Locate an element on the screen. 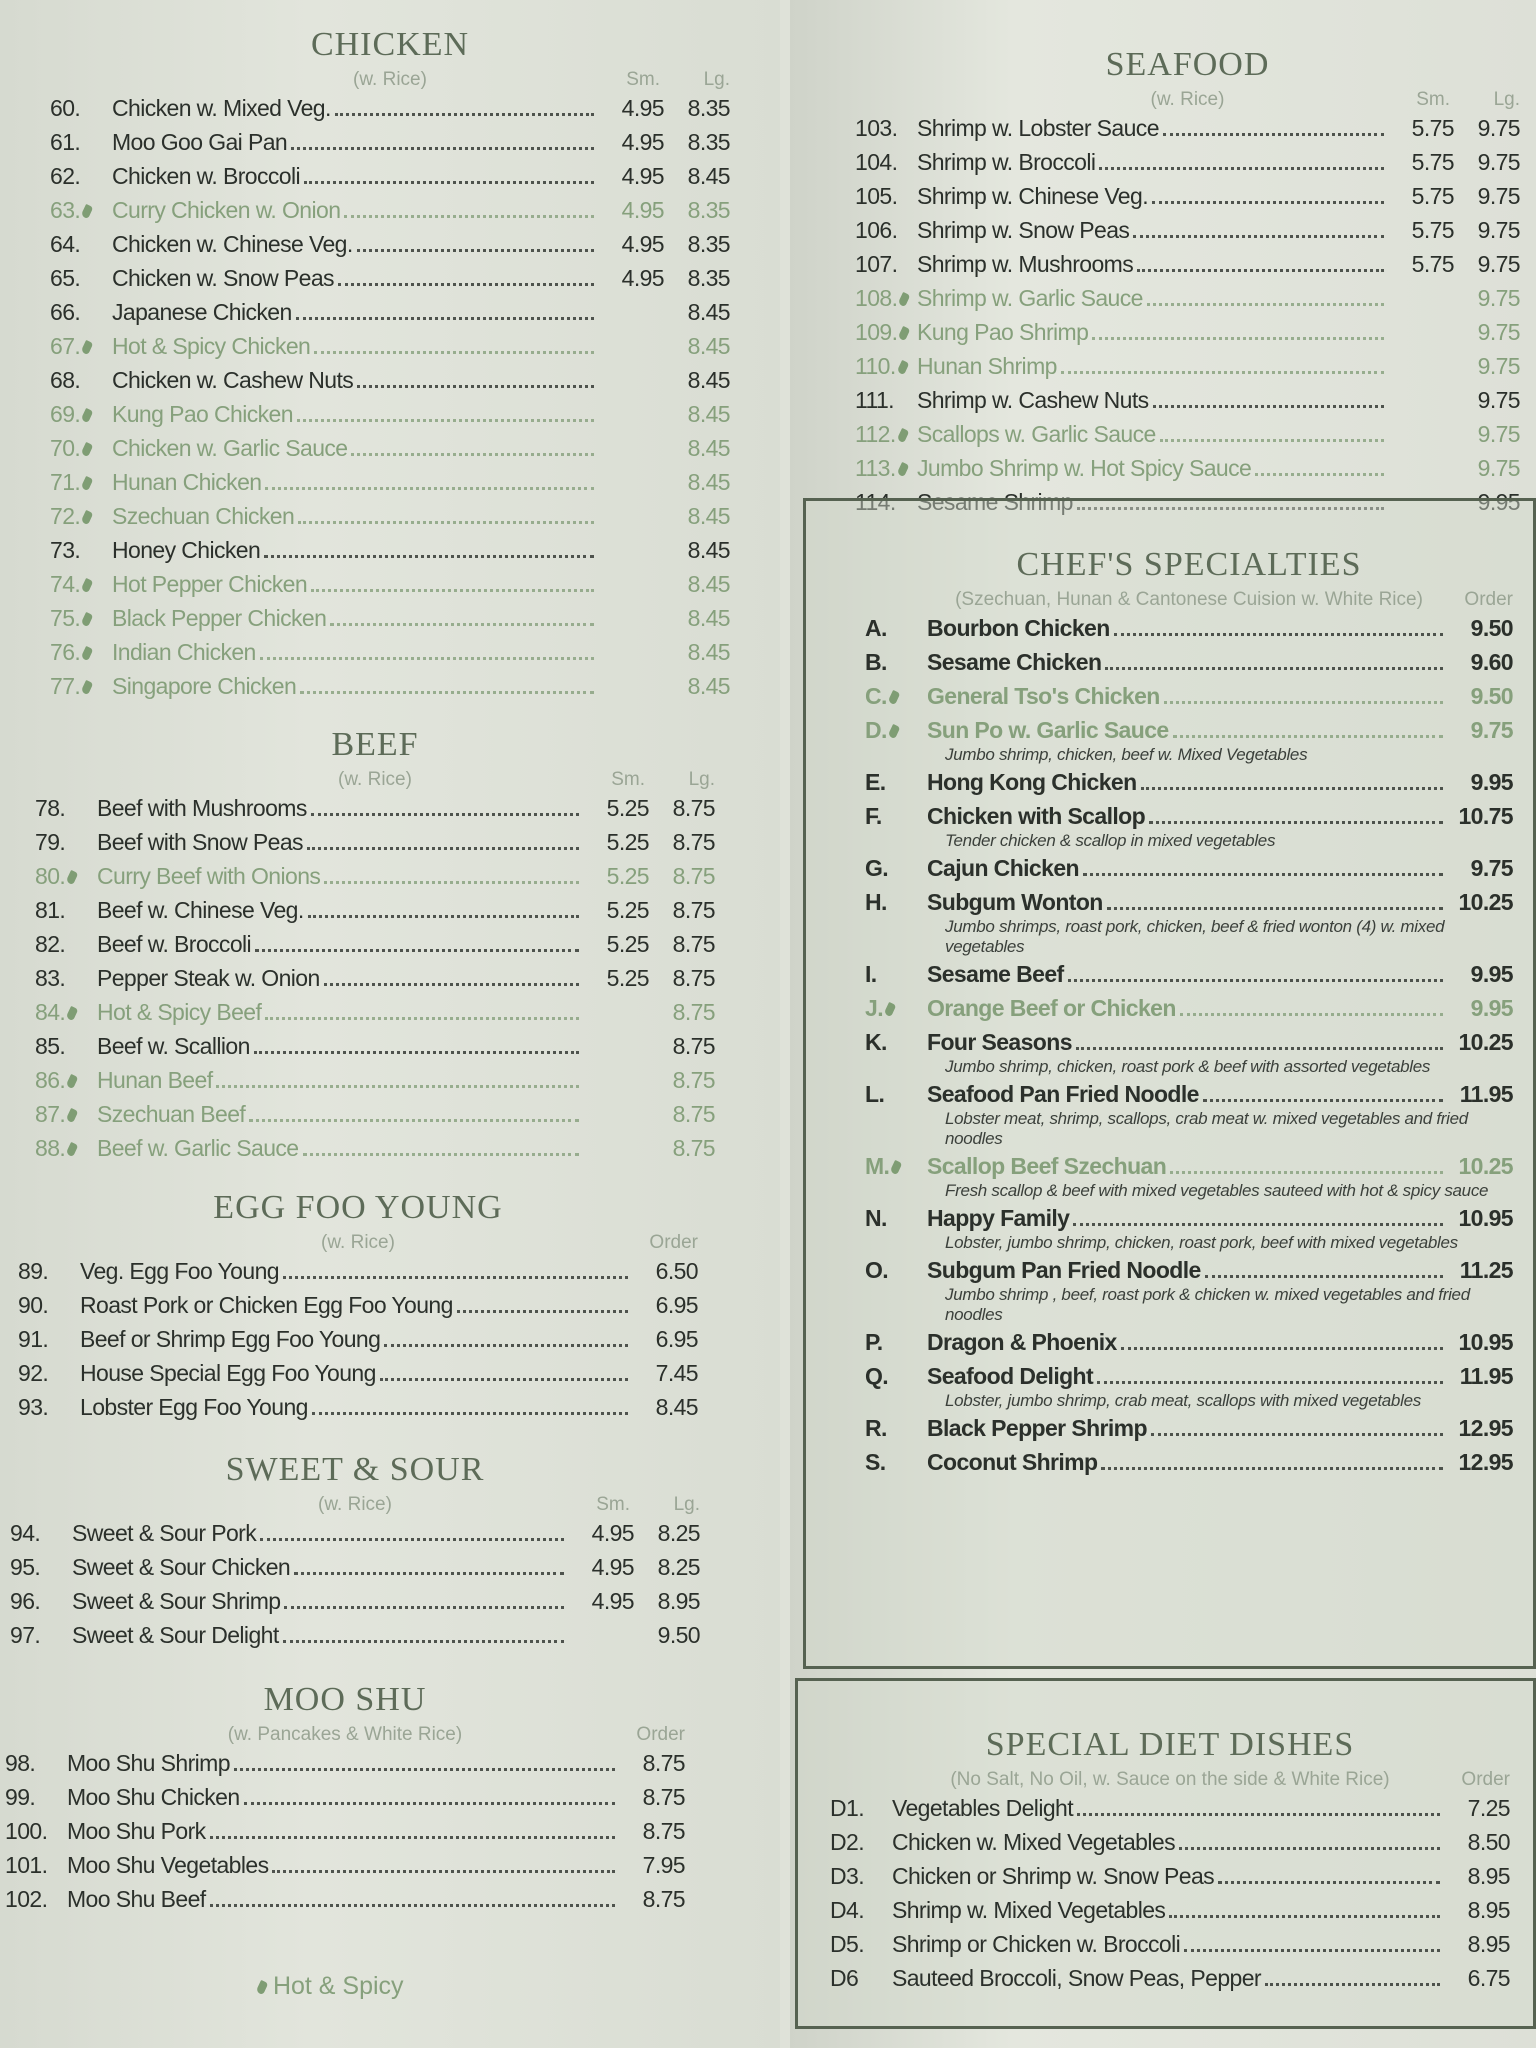 This screenshot has height=2048, width=1536. item-number-text: D5. is located at coordinates (847, 1944).